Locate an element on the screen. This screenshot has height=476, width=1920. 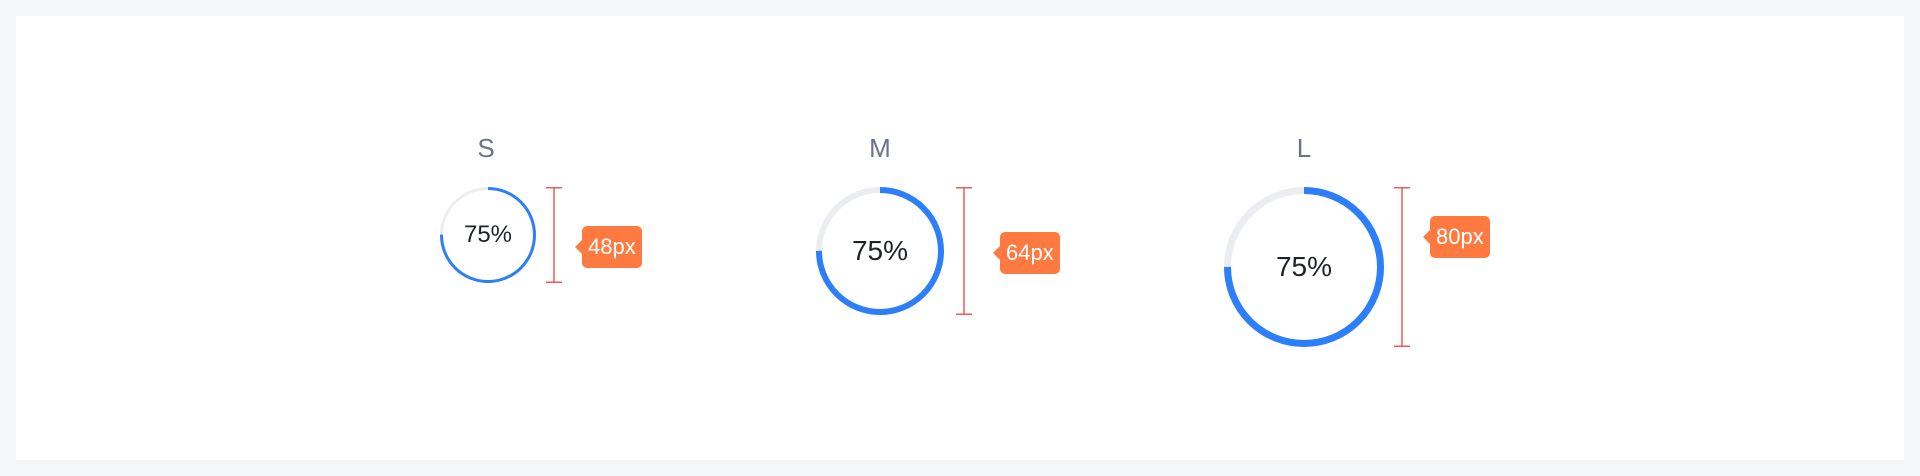
progress-ring-l-svg is located at coordinates (1304, 267).